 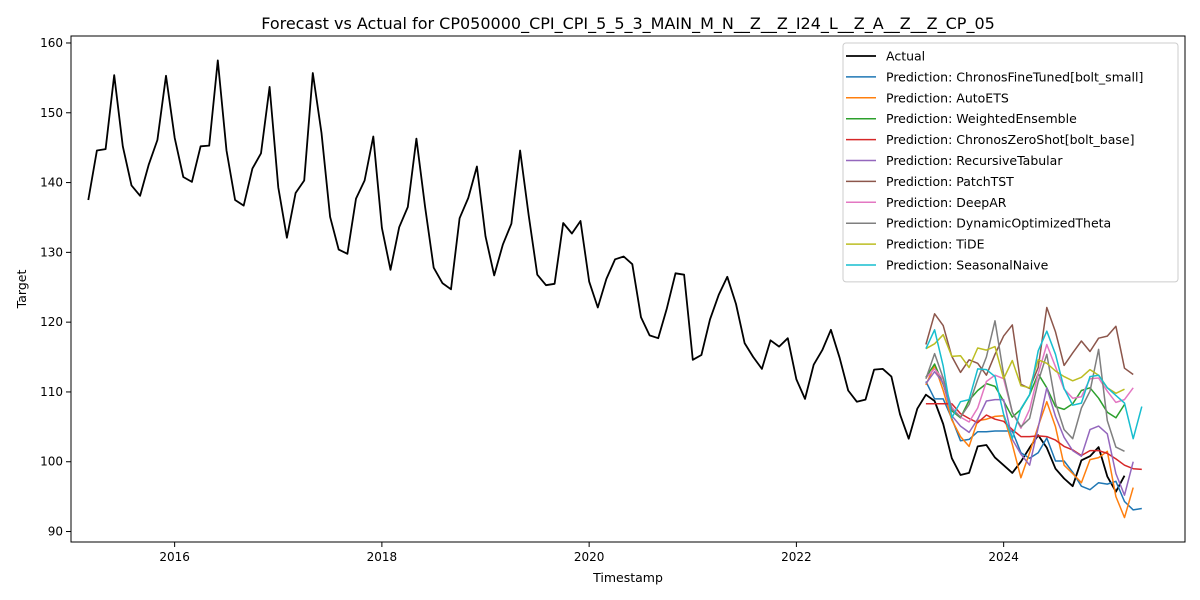 I want to click on legend-entry-label: Prediction: RecursiveTabular, so click(x=974, y=160).